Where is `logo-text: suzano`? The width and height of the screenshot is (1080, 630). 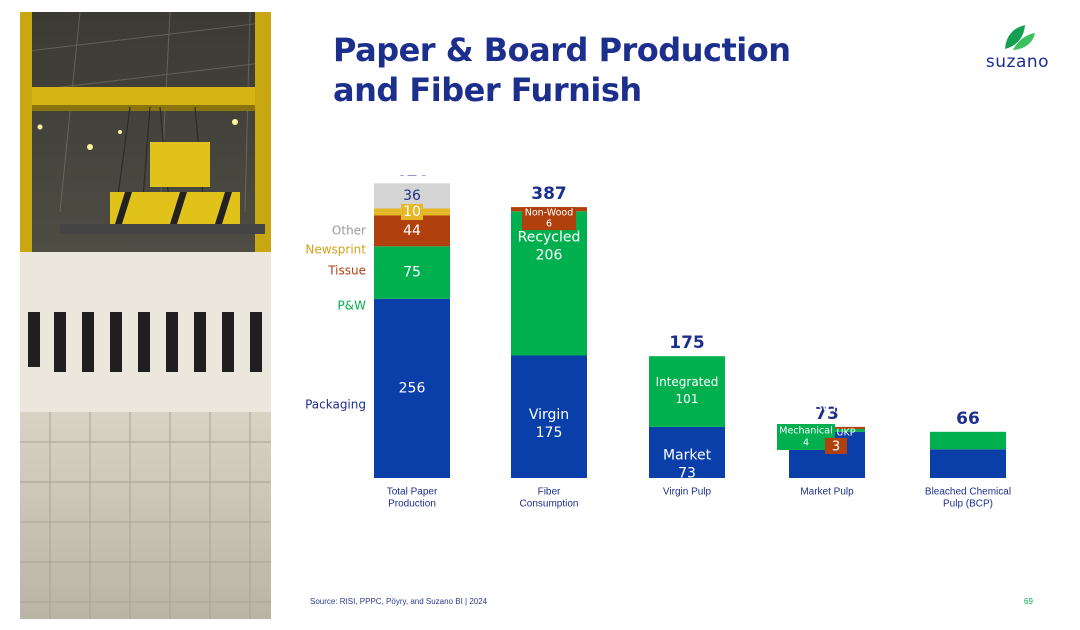 logo-text: suzano is located at coordinates (1017, 62).